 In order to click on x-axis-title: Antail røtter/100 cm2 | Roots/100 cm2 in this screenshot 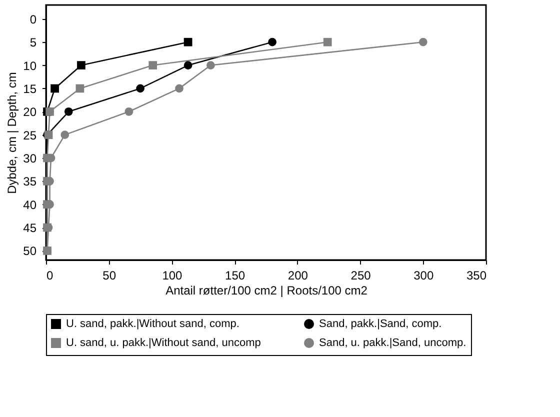, I will do `click(267, 291)`.